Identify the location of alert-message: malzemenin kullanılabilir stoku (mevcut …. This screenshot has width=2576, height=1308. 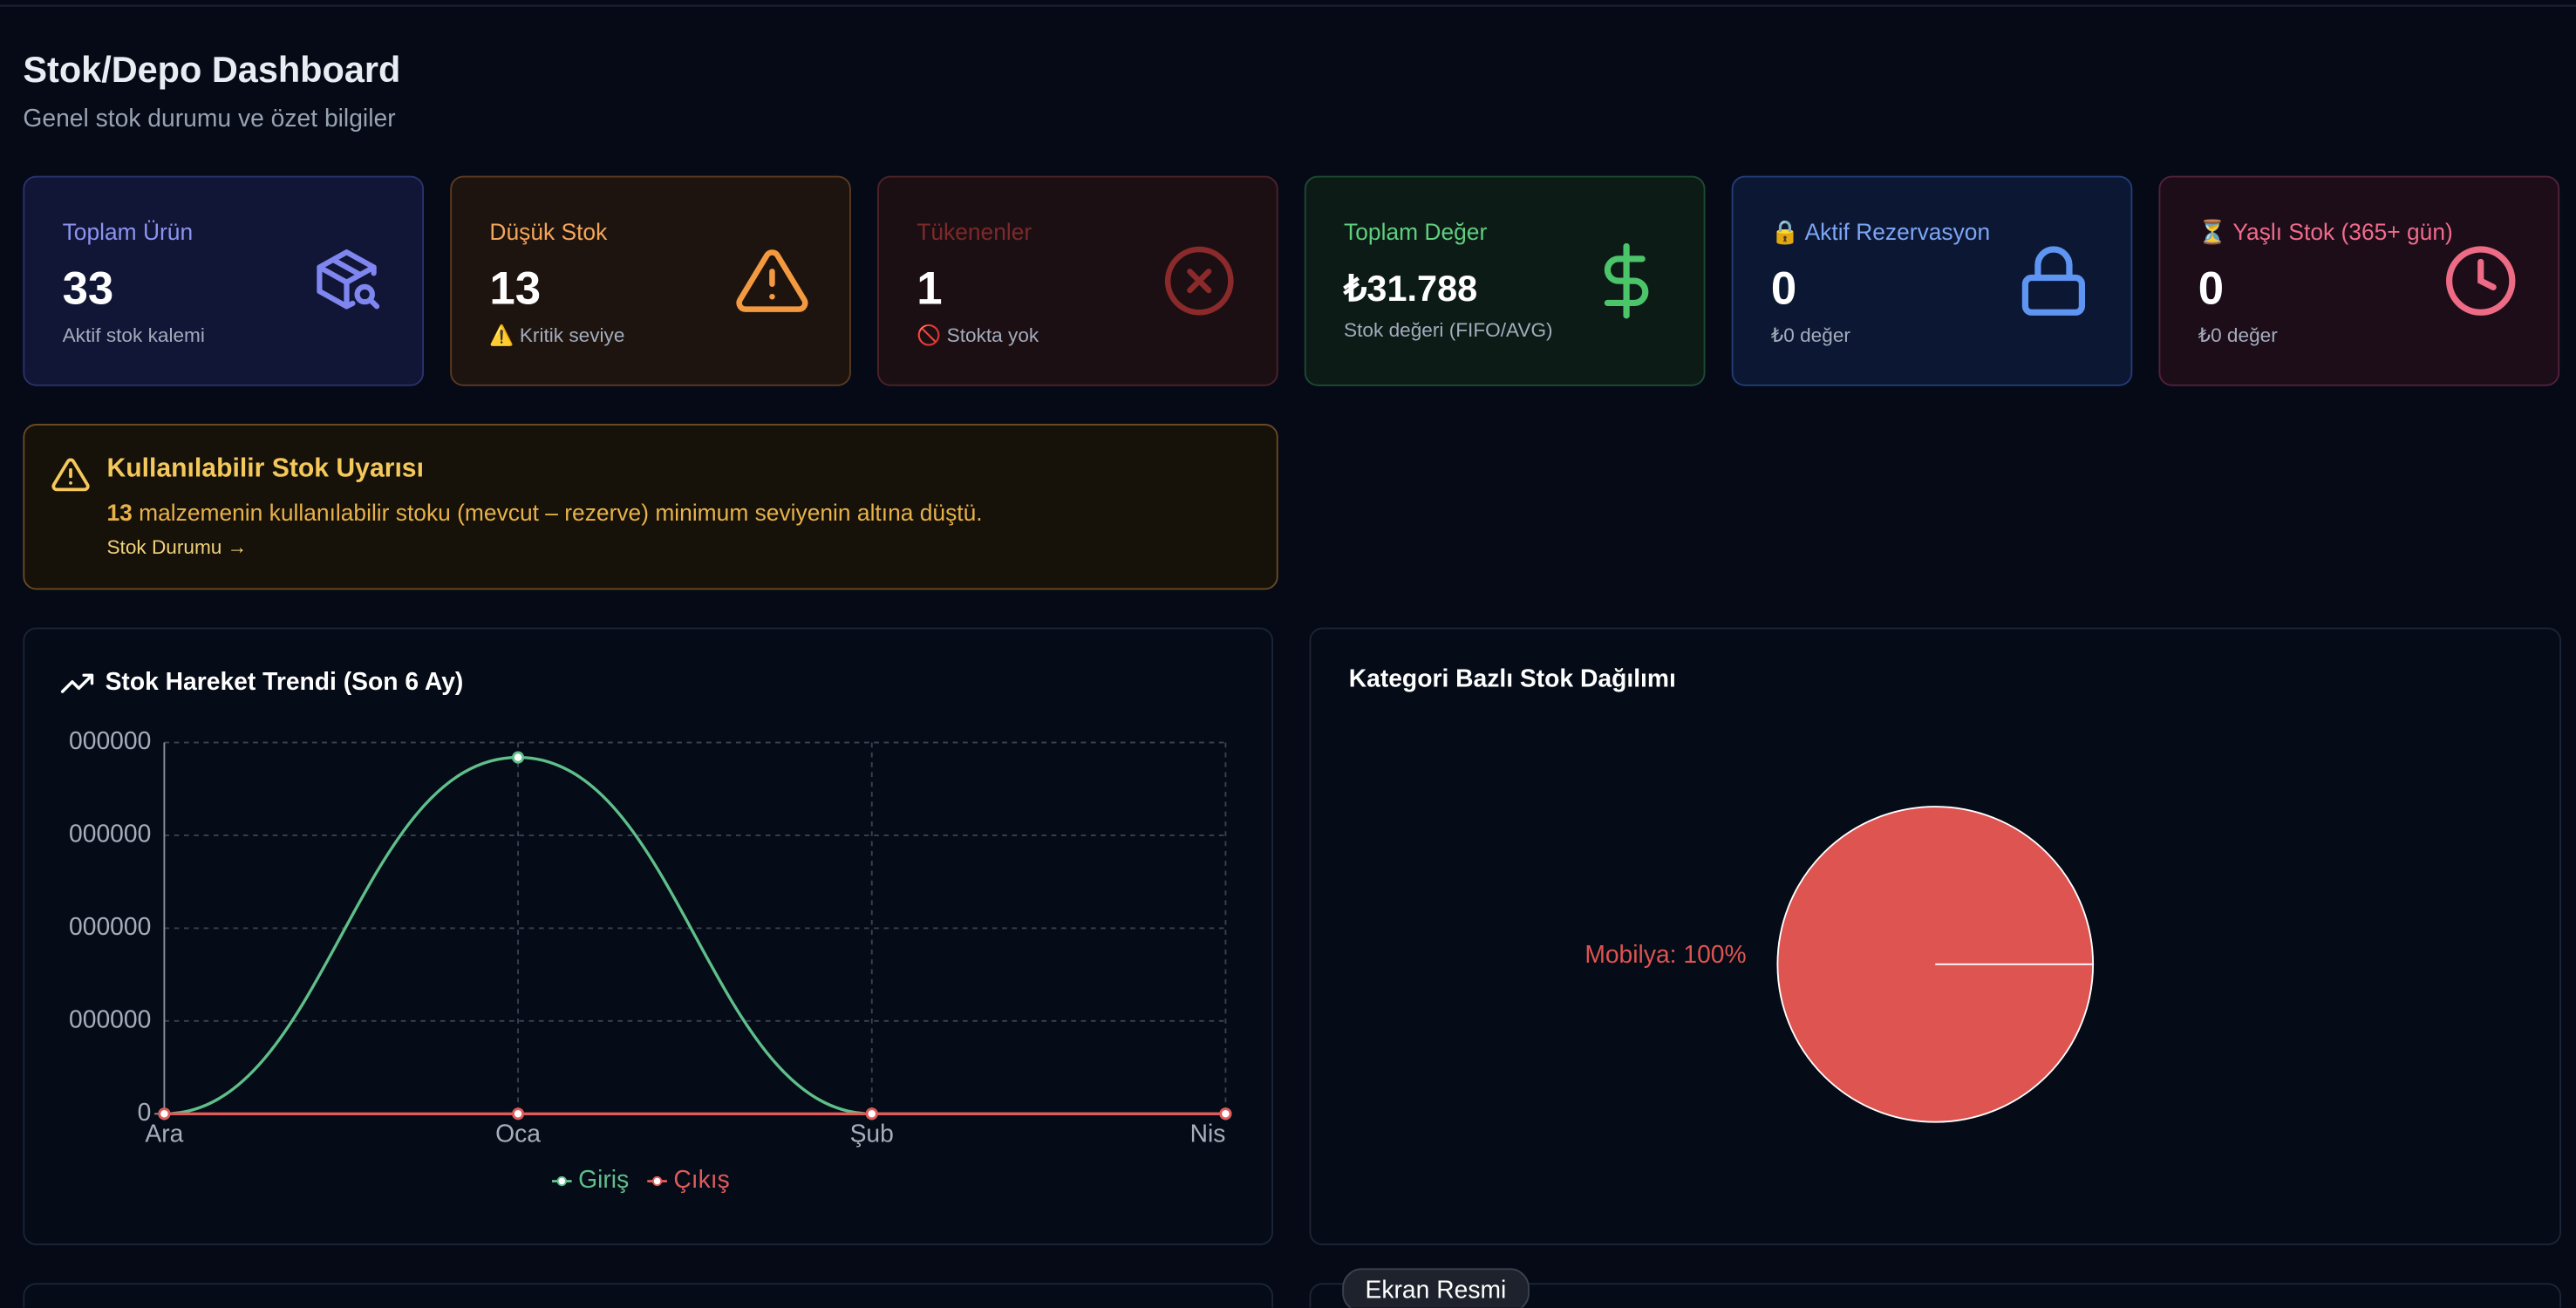
(561, 512).